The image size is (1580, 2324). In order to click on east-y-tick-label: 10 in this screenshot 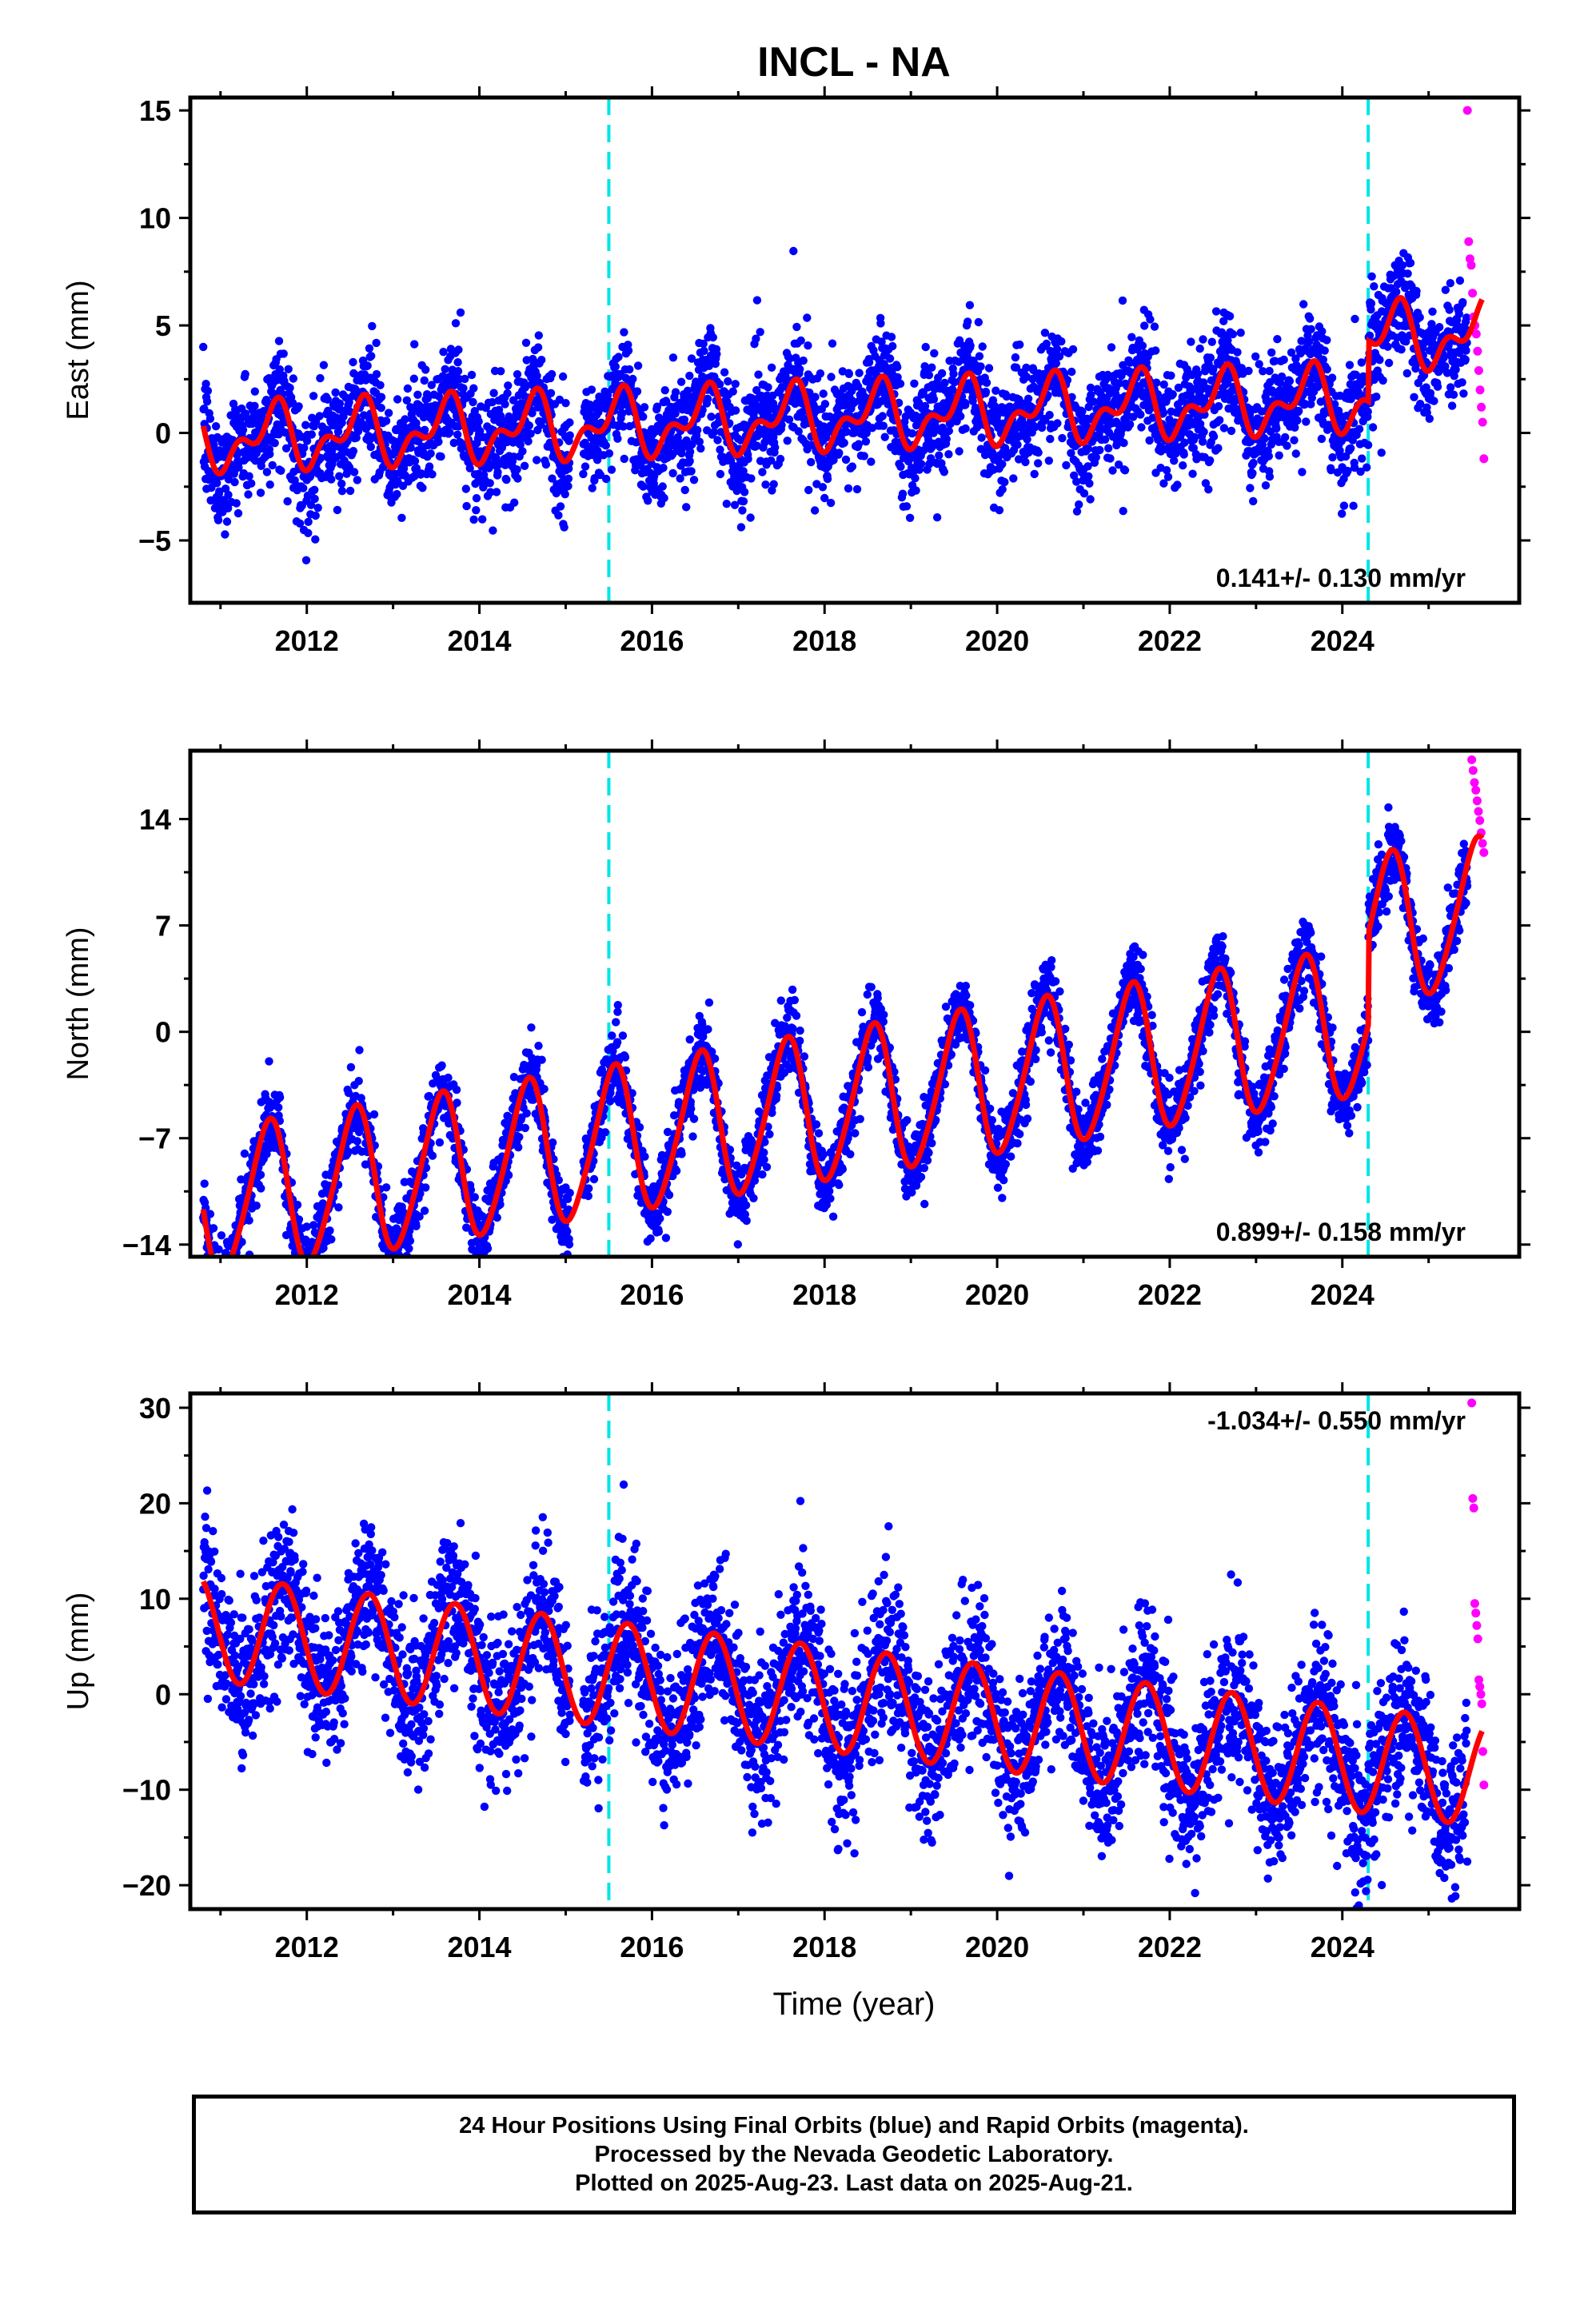, I will do `click(155, 218)`.